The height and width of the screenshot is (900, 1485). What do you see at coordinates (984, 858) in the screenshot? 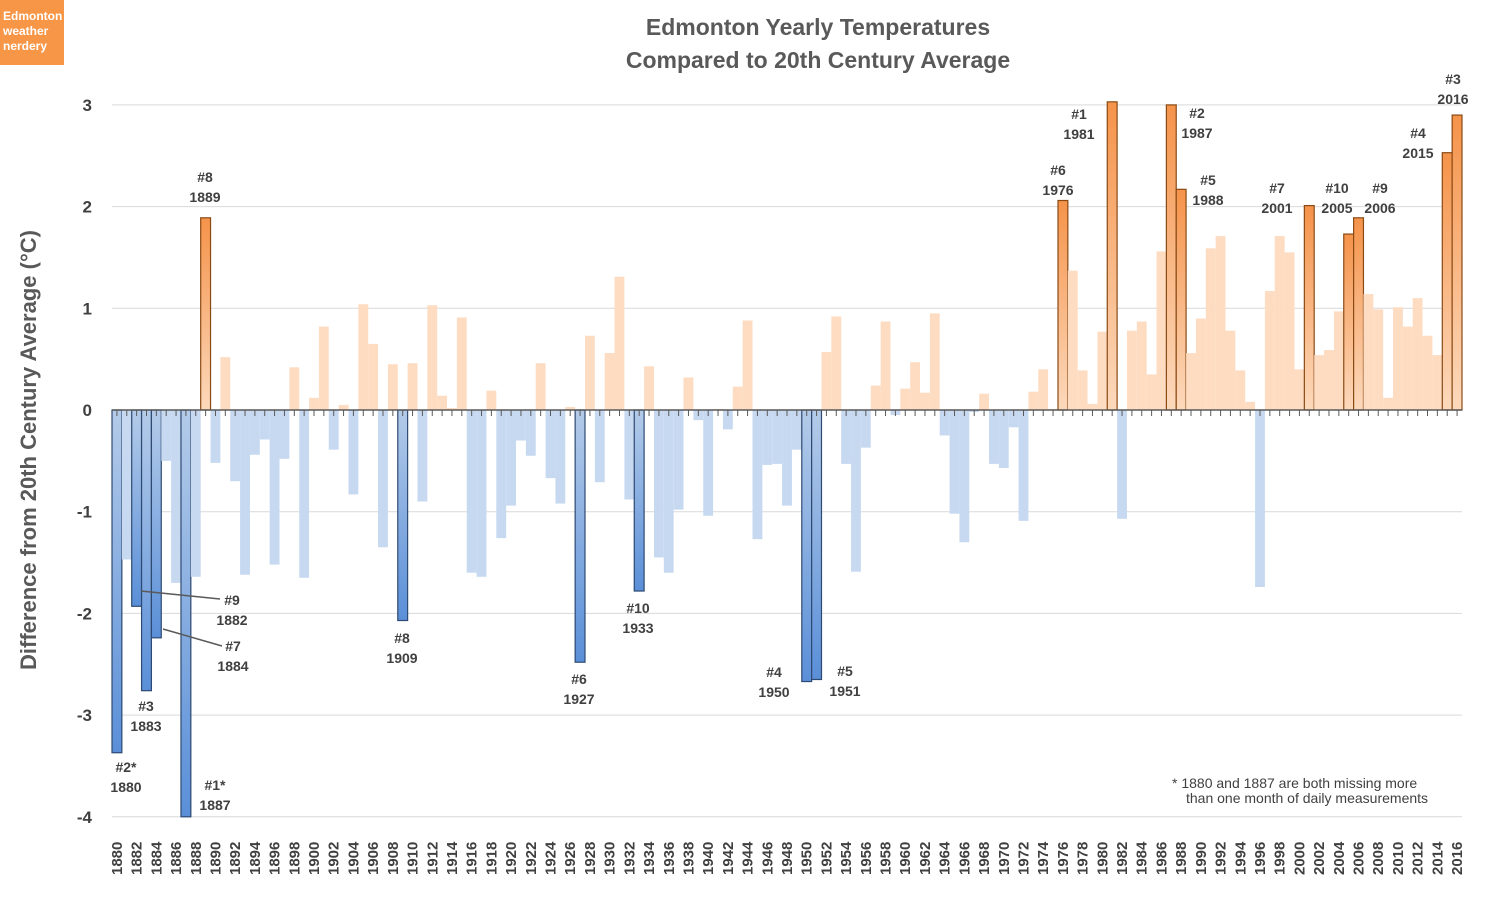
I see `x-tick-label: 1968` at bounding box center [984, 858].